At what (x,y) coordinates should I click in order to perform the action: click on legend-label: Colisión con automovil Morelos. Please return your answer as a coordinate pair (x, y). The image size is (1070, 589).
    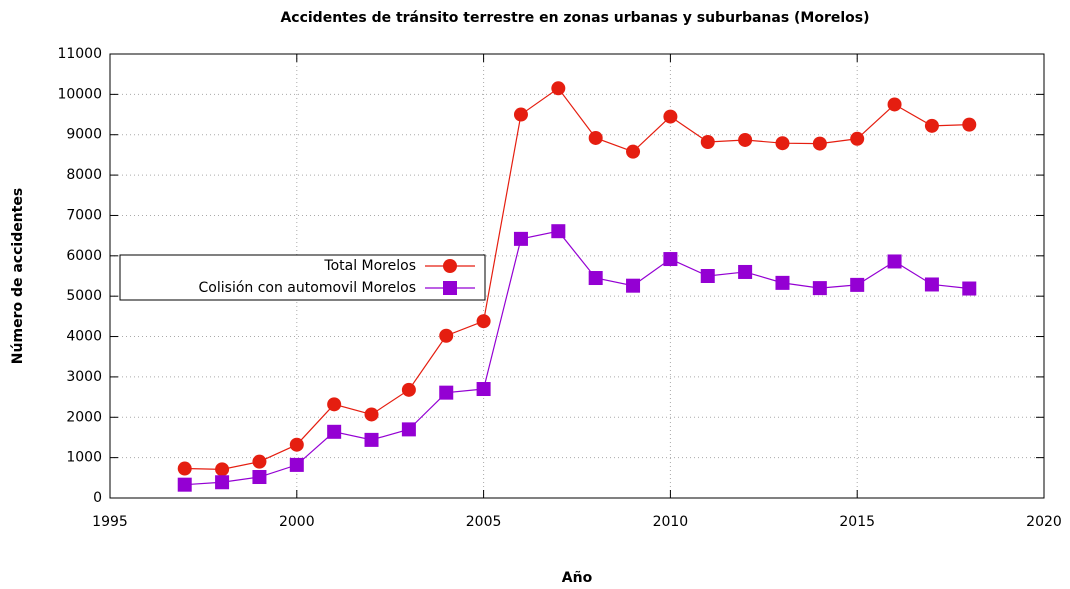
    Looking at the image, I should click on (307, 288).